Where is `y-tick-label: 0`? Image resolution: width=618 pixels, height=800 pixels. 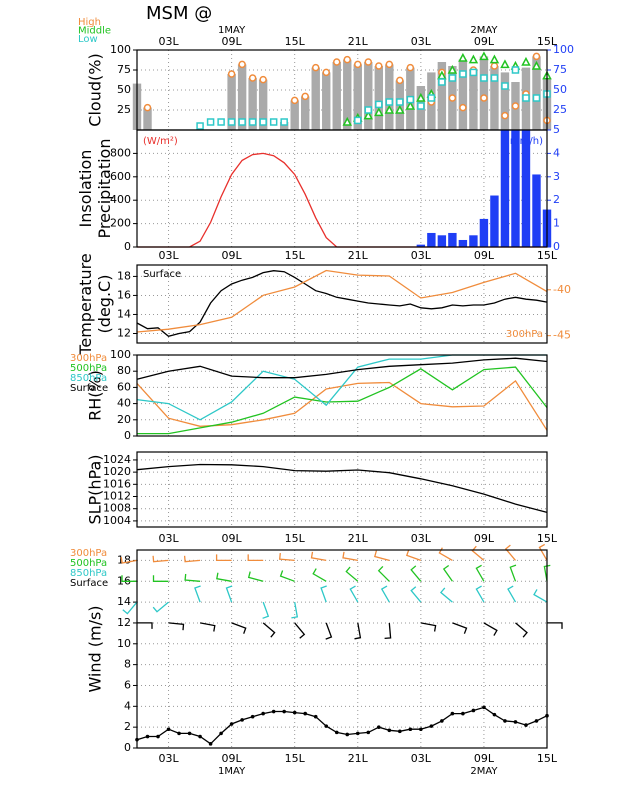 y-tick-label: 0 is located at coordinates (127, 435).